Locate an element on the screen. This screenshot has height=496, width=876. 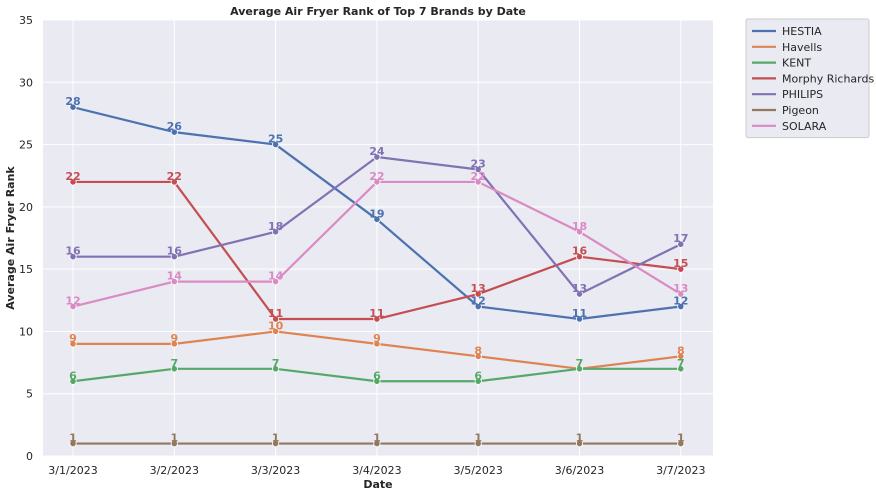
y-tick-label: 15 is located at coordinates (26, 269).